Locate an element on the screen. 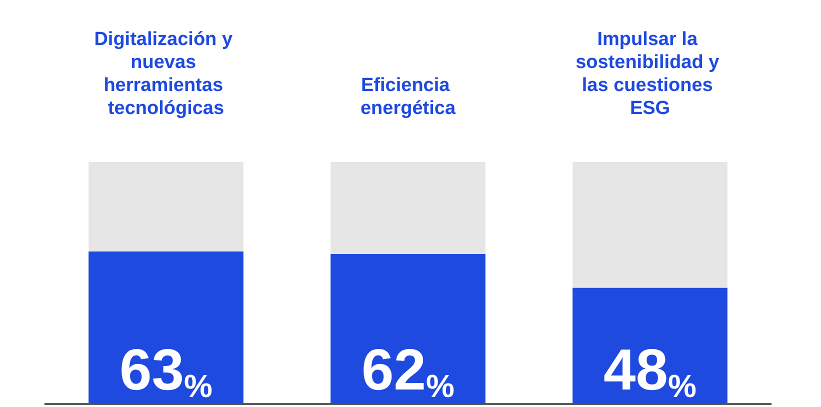 Image resolution: width=821 pixels, height=407 pixels. x-tick-label: Impulsar la sostenibilidad y las cuestiones ESG is located at coordinates (650, 74).